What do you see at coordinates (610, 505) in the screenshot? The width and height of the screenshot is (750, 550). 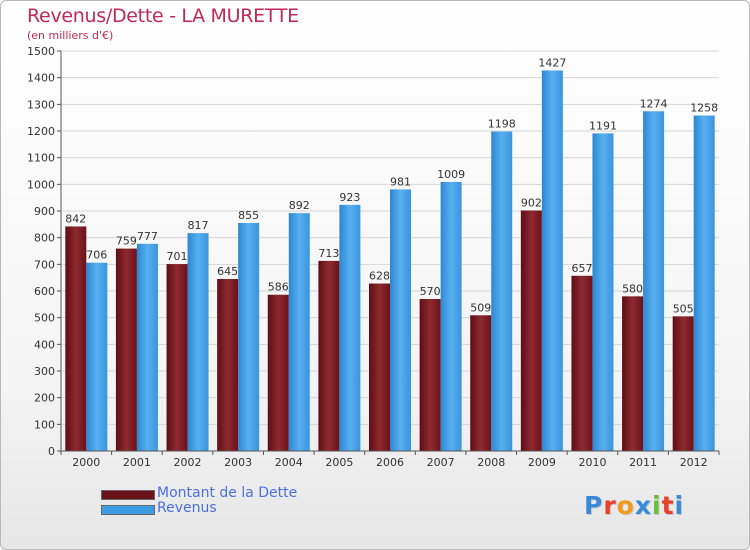 I see `logo-letter: r` at bounding box center [610, 505].